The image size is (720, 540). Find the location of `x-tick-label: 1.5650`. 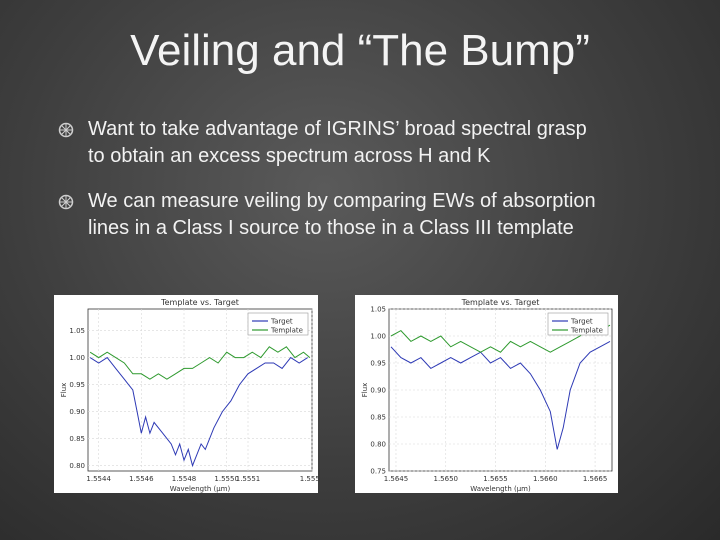

x-tick-label: 1.5650 is located at coordinates (445, 479).